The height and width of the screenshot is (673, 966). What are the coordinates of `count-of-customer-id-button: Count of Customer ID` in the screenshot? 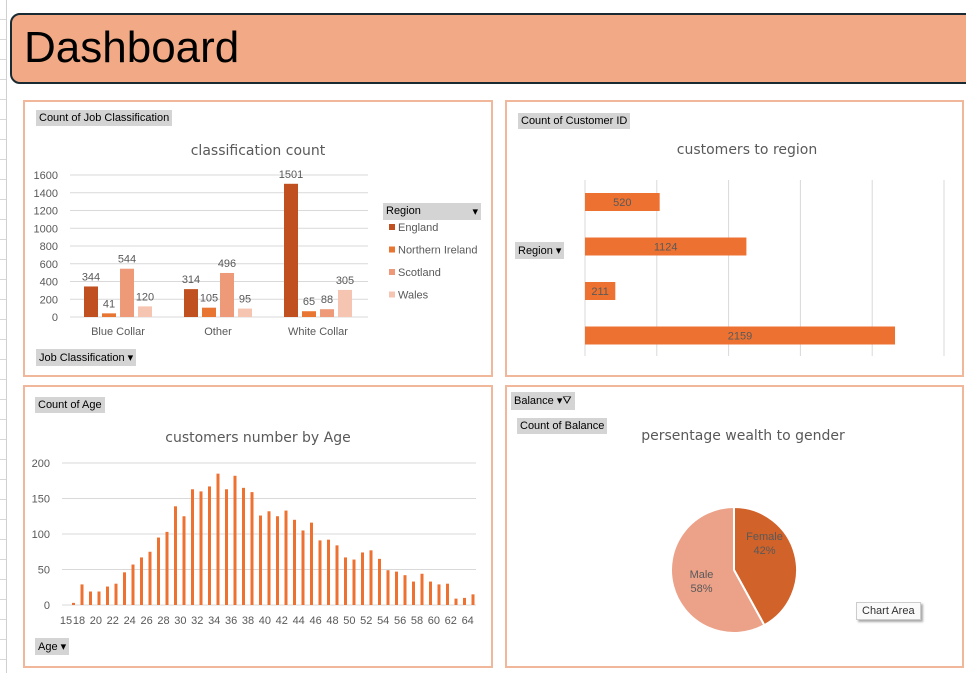 It's located at (574, 121).